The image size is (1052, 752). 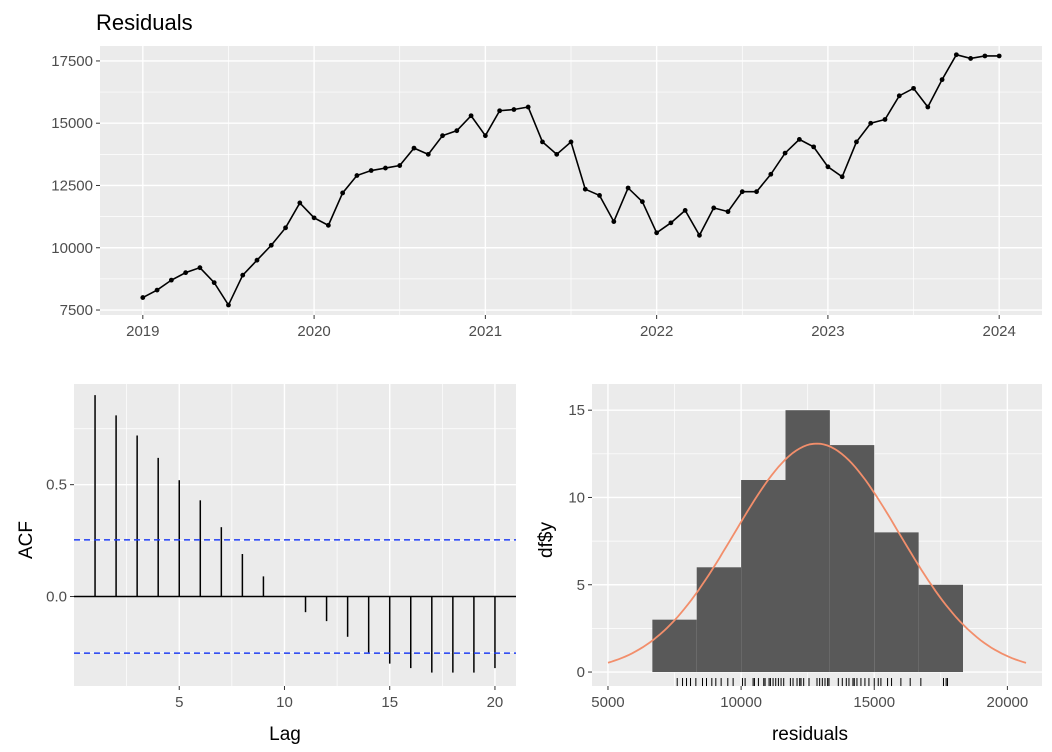 What do you see at coordinates (581, 672) in the screenshot?
I see `y-tick-label: 0` at bounding box center [581, 672].